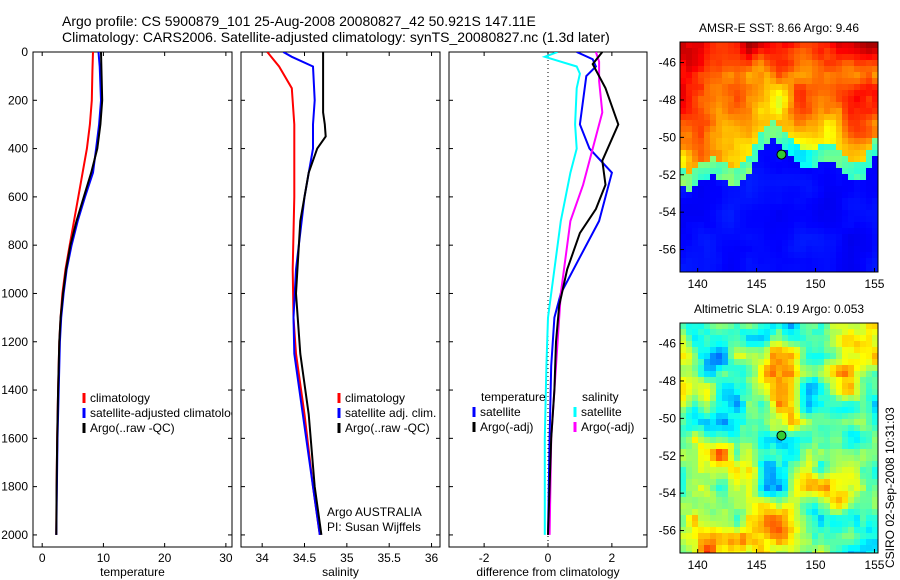  Describe the element at coordinates (79, 293) in the screenshot. I see `series-argo-raw-qc` at that location.